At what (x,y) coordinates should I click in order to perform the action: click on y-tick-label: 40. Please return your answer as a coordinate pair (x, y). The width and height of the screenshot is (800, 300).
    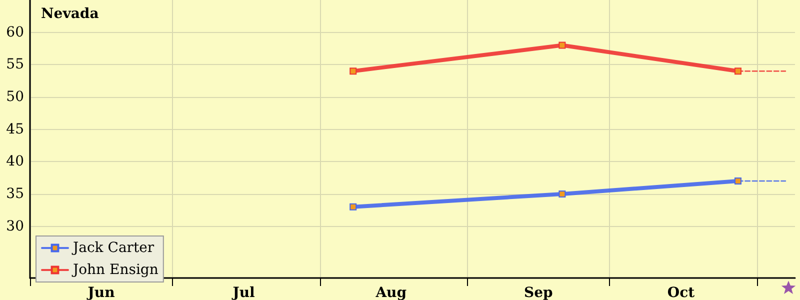
    Looking at the image, I should click on (15, 162).